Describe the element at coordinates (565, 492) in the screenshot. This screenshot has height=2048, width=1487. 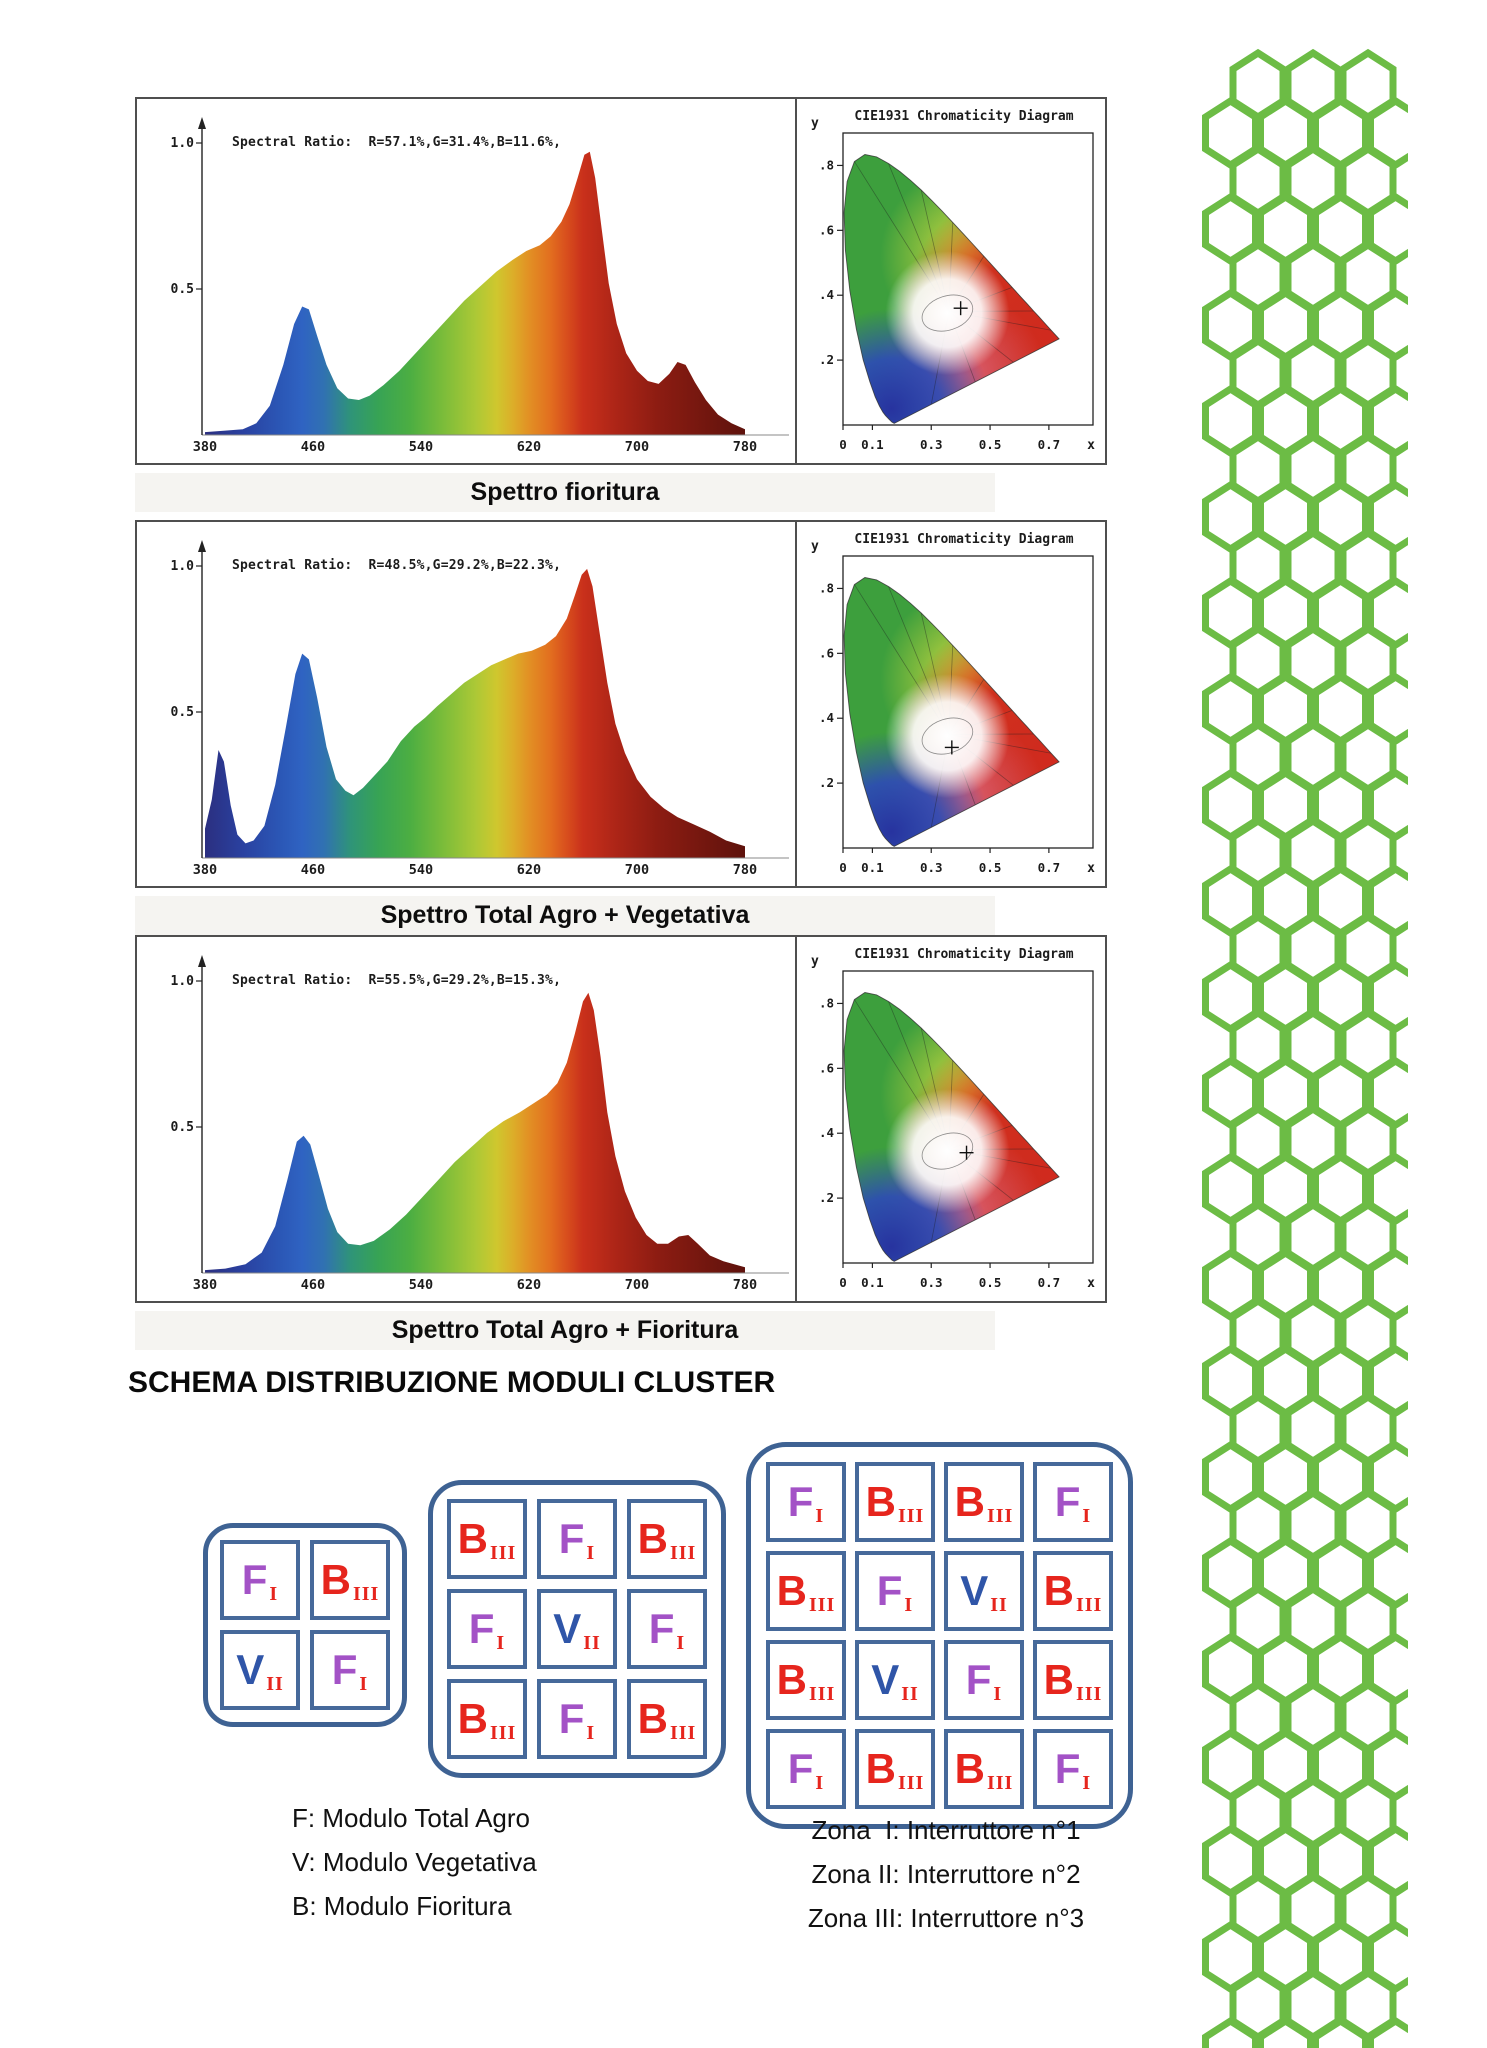
I see `figure-caption: Spettro fioritura` at that location.